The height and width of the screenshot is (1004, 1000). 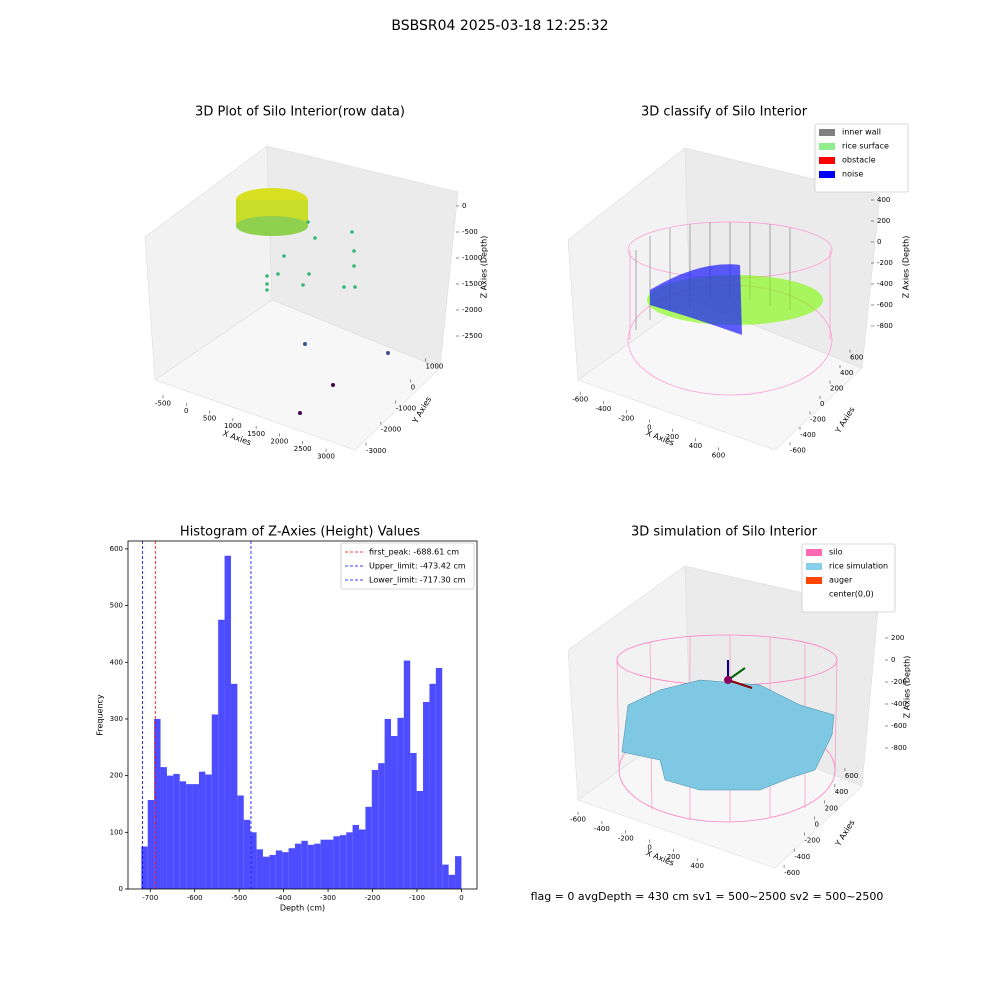 What do you see at coordinates (798, 450) in the screenshot?
I see `y-tick-label: -600` at bounding box center [798, 450].